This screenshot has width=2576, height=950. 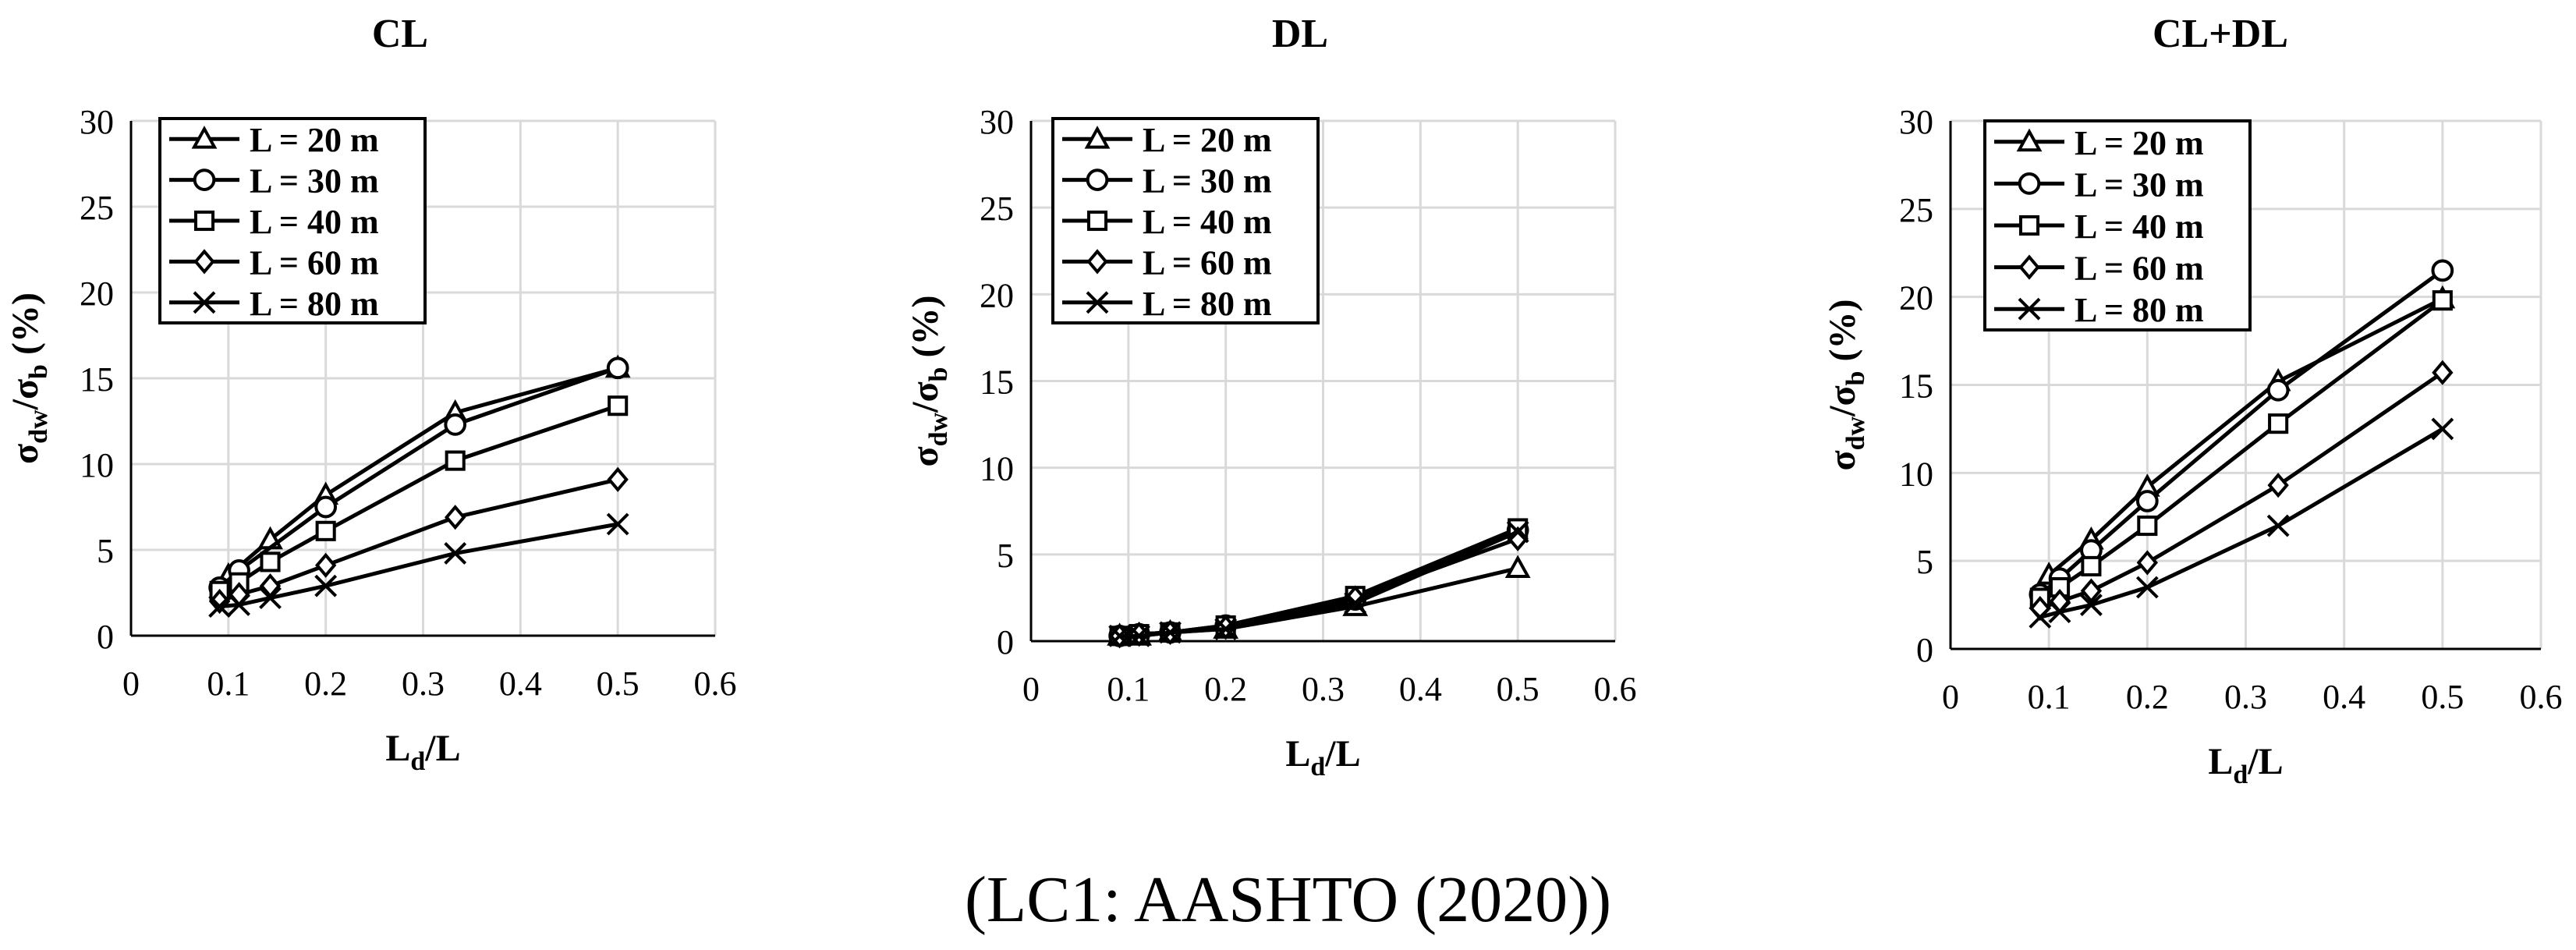 I want to click on x-tick-label: 0.4, so click(x=1420, y=689).